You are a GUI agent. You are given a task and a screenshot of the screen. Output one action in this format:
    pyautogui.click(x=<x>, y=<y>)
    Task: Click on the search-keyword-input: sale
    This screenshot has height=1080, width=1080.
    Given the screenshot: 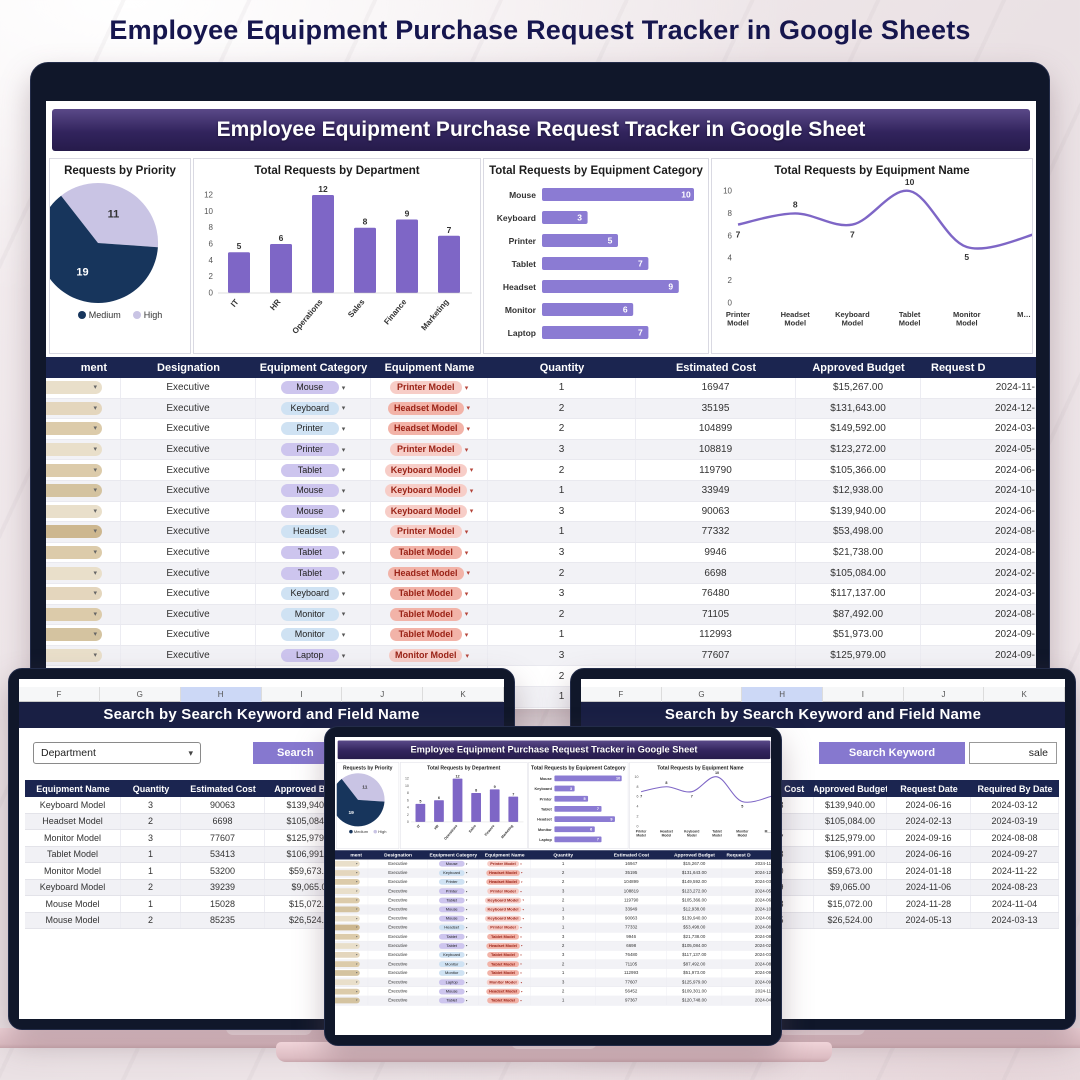 What is the action you would take?
    pyautogui.click(x=1013, y=753)
    